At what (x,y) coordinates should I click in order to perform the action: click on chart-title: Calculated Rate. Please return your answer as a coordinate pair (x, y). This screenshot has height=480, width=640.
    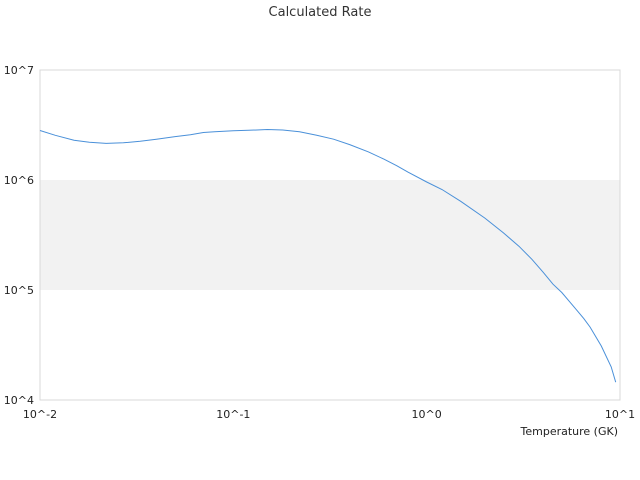
    Looking at the image, I should click on (320, 12).